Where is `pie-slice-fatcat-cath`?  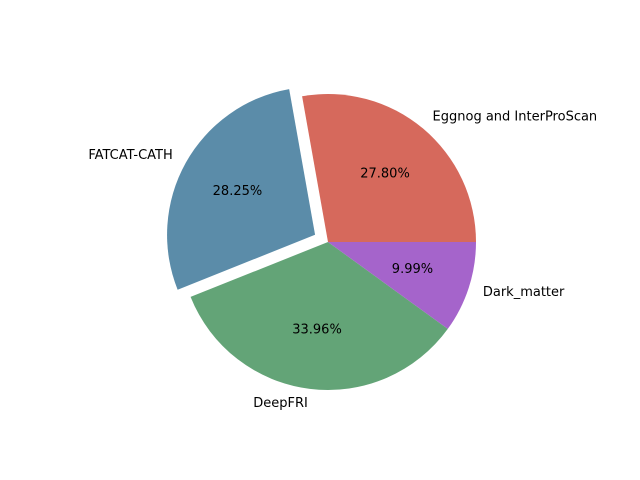
pie-slice-fatcat-cath is located at coordinates (241, 189).